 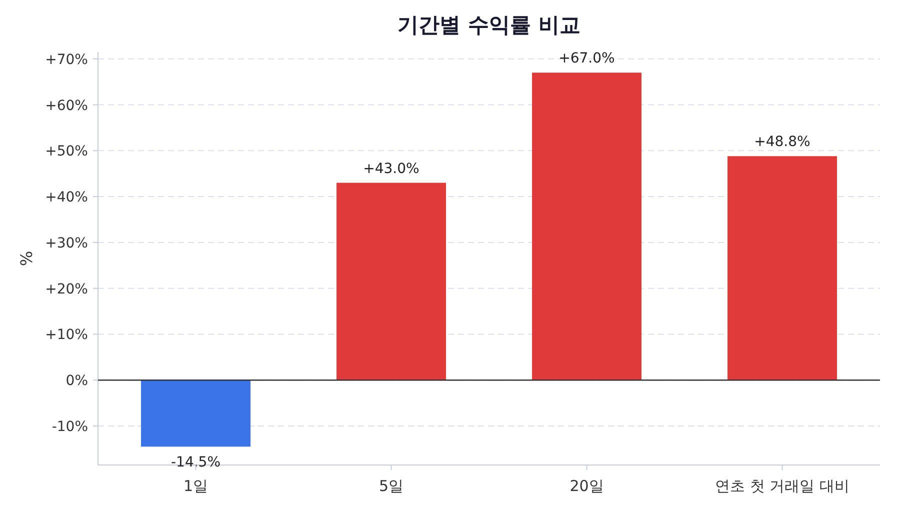 What do you see at coordinates (66, 152) in the screenshot?
I see `y-tick-label: +50%` at bounding box center [66, 152].